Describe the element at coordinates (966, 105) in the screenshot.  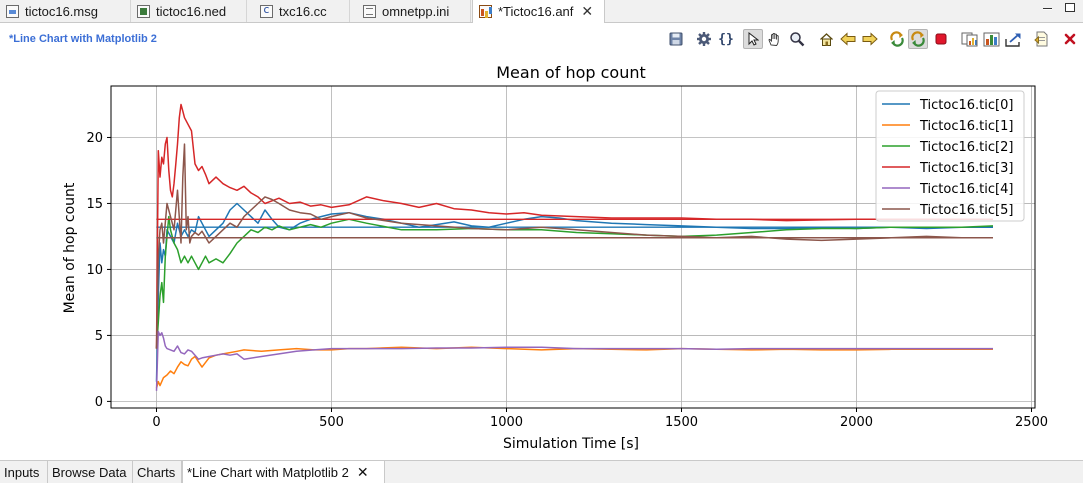
I see `legend-entry: Tictoc16.tic[0]` at that location.